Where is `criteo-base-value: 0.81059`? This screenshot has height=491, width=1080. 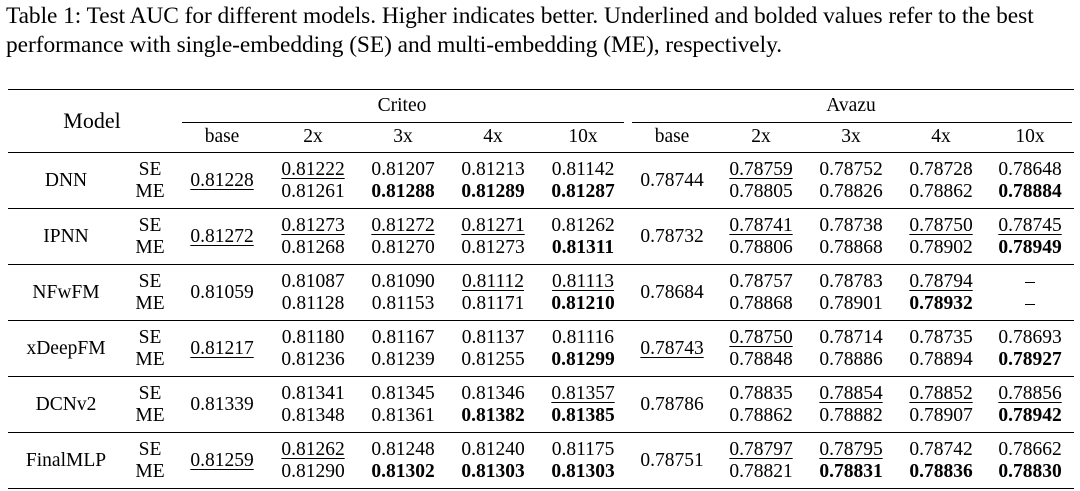
criteo-base-value: 0.81059 is located at coordinates (222, 292).